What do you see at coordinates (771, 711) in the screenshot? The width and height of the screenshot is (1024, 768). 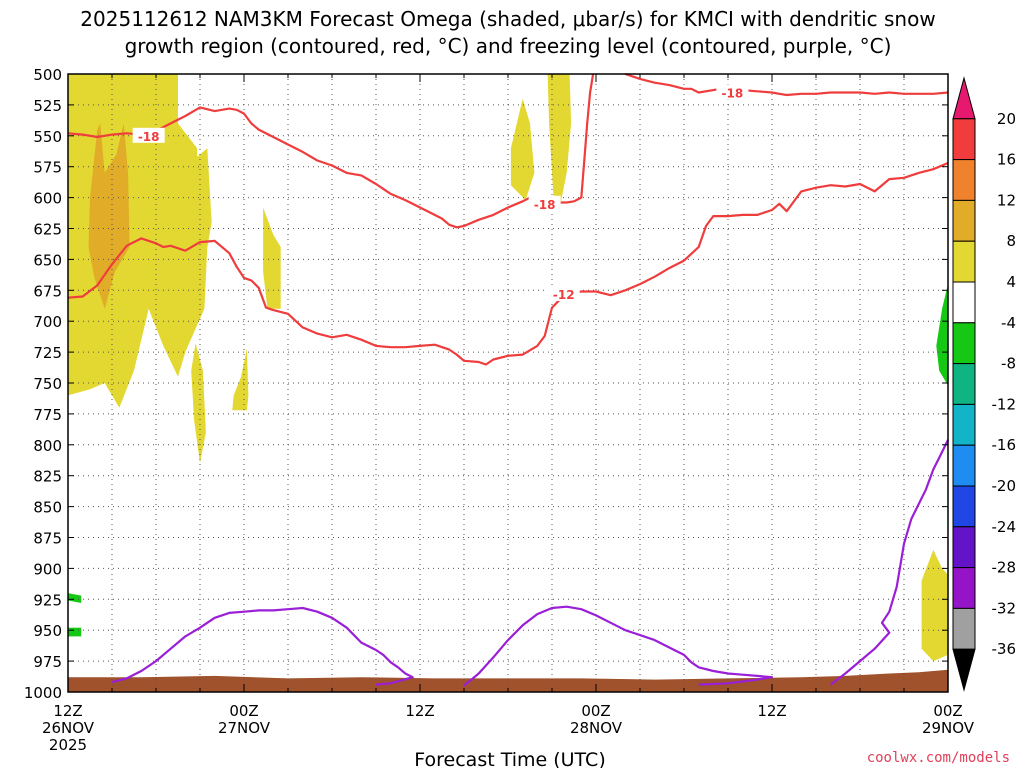 I see `x-tick-label-48-0: 12Z` at bounding box center [771, 711].